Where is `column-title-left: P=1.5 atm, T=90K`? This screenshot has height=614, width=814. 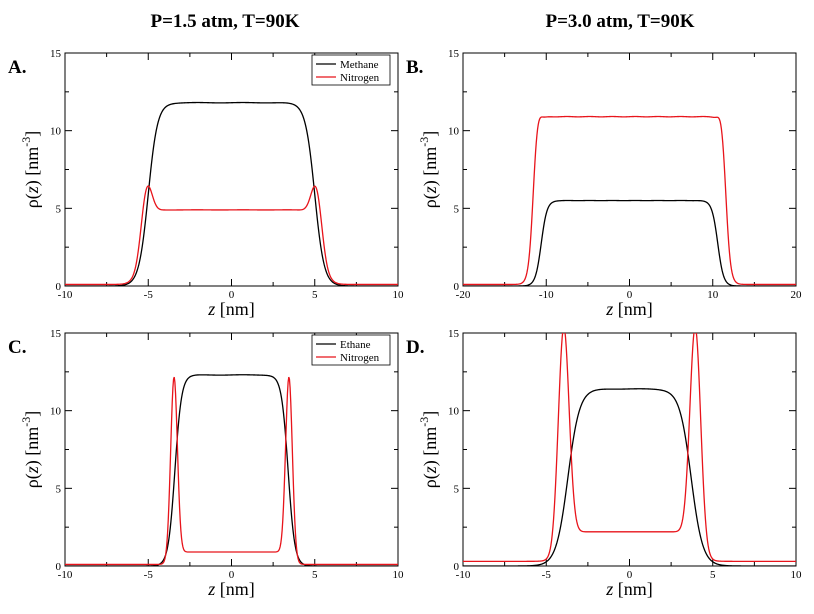
column-title-left: P=1.5 atm, T=90K is located at coordinates (224, 21).